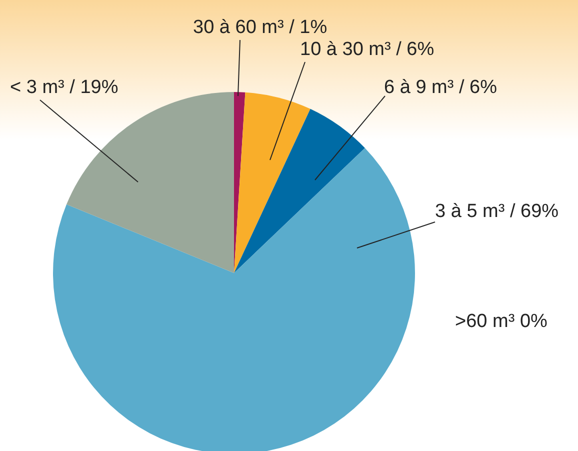 This screenshot has height=451, width=578. What do you see at coordinates (441, 87) in the screenshot?
I see `slice-label: 6 à 9 m³ / 6%` at bounding box center [441, 87].